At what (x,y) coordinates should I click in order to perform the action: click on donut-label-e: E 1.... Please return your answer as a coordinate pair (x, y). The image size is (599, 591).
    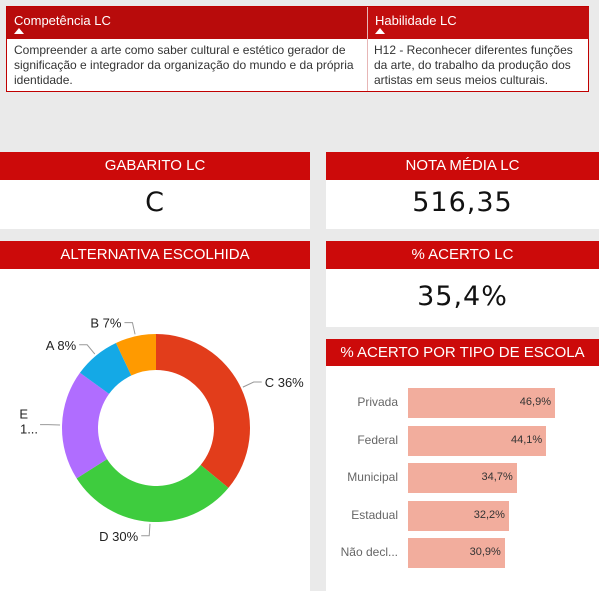
    Looking at the image, I should click on (28, 422).